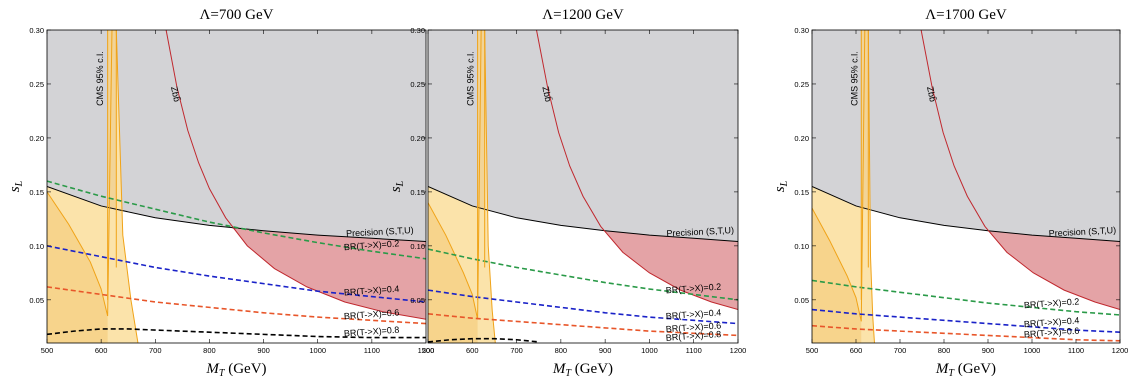 This screenshot has width=1128, height=383. I want to click on panel-title: Λ=1700 GeV, so click(966, 15).